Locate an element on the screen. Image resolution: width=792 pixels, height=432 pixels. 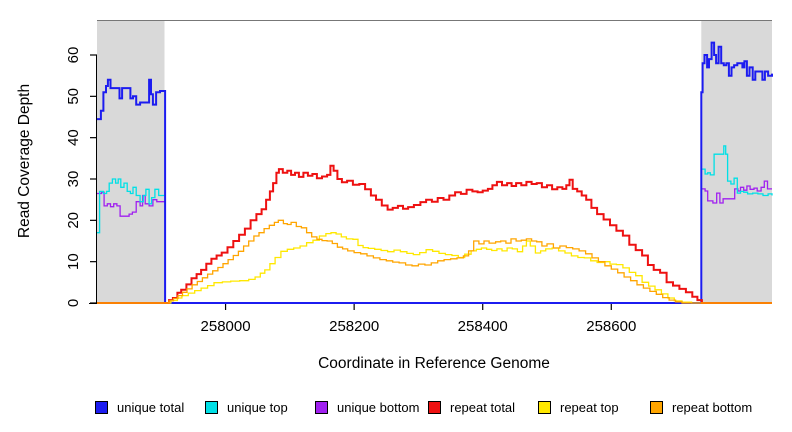
legend-item-repeat-total: repeat total is located at coordinates (471, 407).